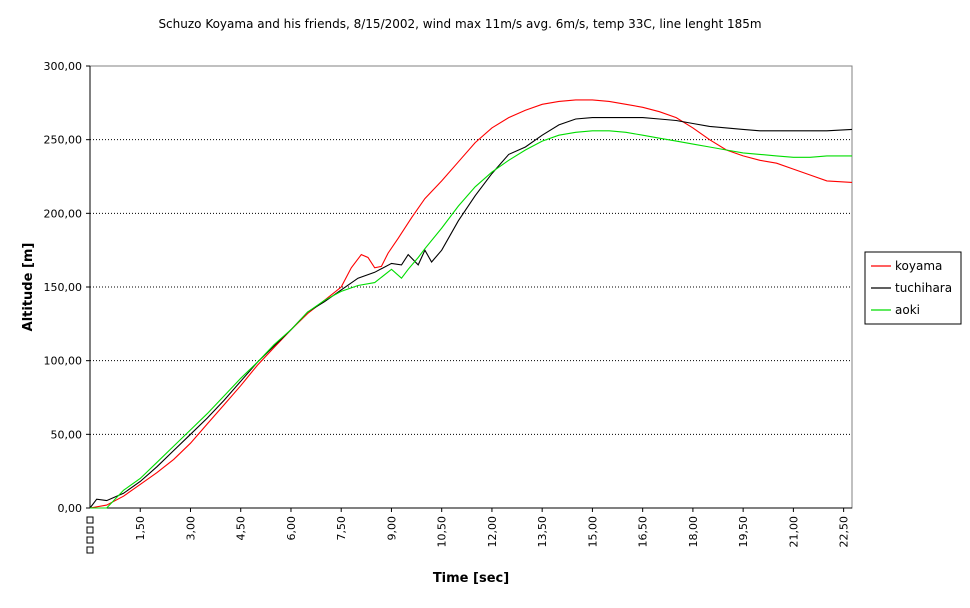  I want to click on x-tick-label: 21,00, so click(793, 532).